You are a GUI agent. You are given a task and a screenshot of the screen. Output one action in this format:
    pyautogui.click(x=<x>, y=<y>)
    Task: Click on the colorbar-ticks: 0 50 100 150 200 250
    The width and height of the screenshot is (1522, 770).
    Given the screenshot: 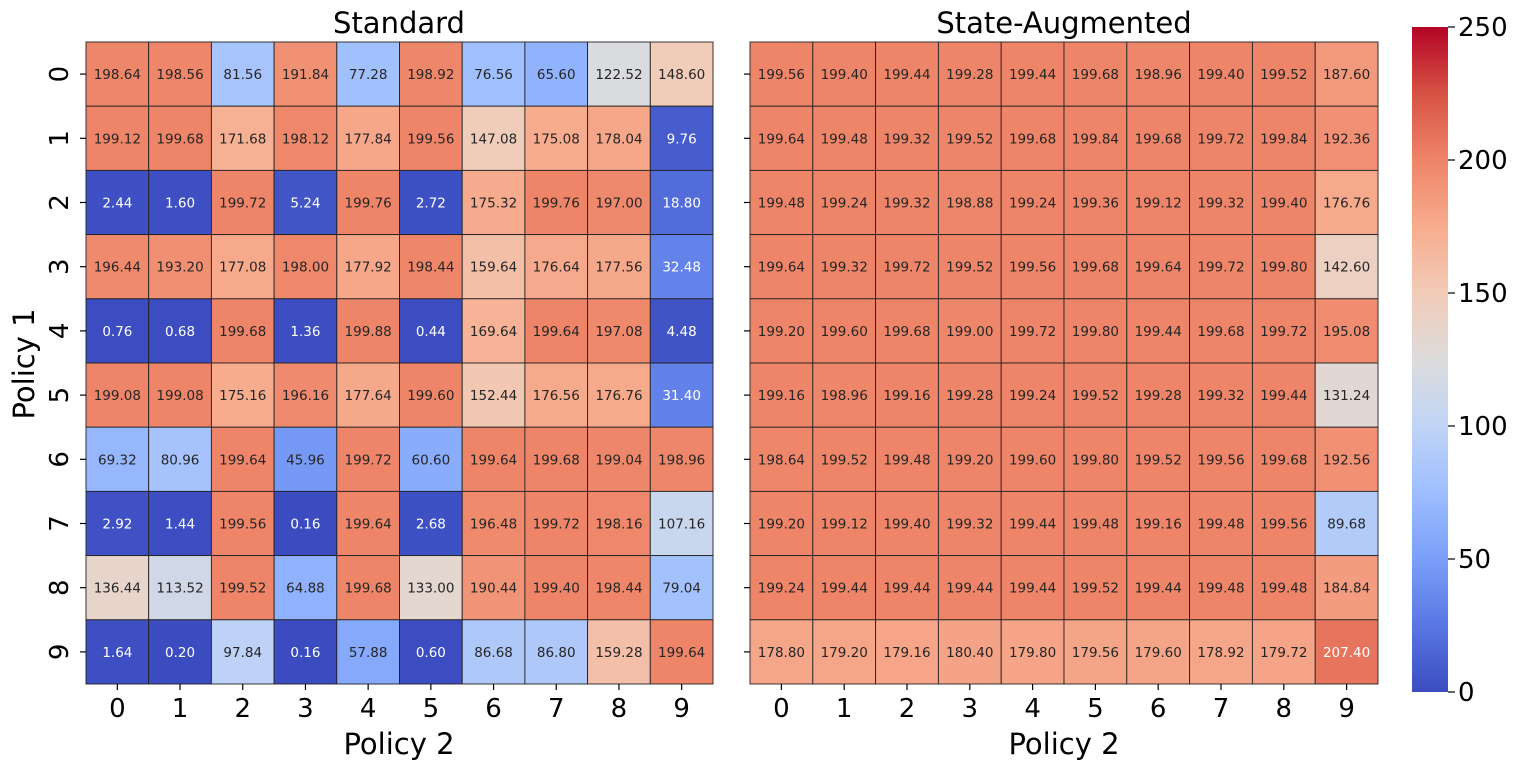 What is the action you would take?
    pyautogui.click(x=1478, y=360)
    